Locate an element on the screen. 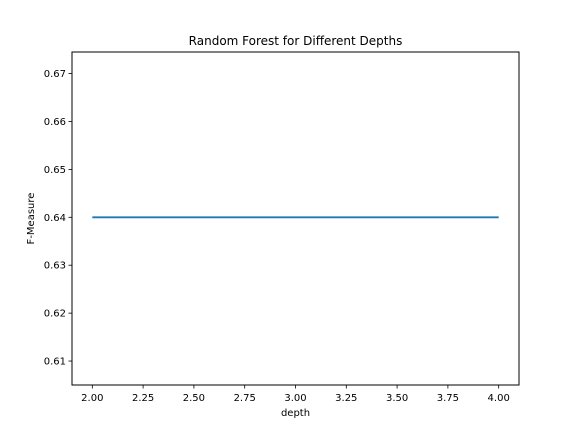 Image resolution: width=577 pixels, height=433 pixels. x-tick-label: 2.25 is located at coordinates (143, 398).